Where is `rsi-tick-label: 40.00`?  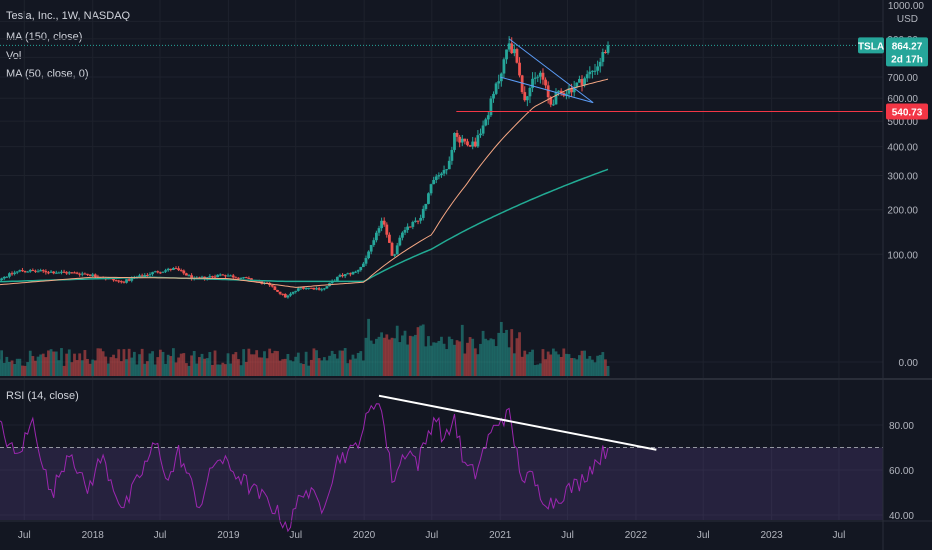 rsi-tick-label: 40.00 is located at coordinates (901, 516).